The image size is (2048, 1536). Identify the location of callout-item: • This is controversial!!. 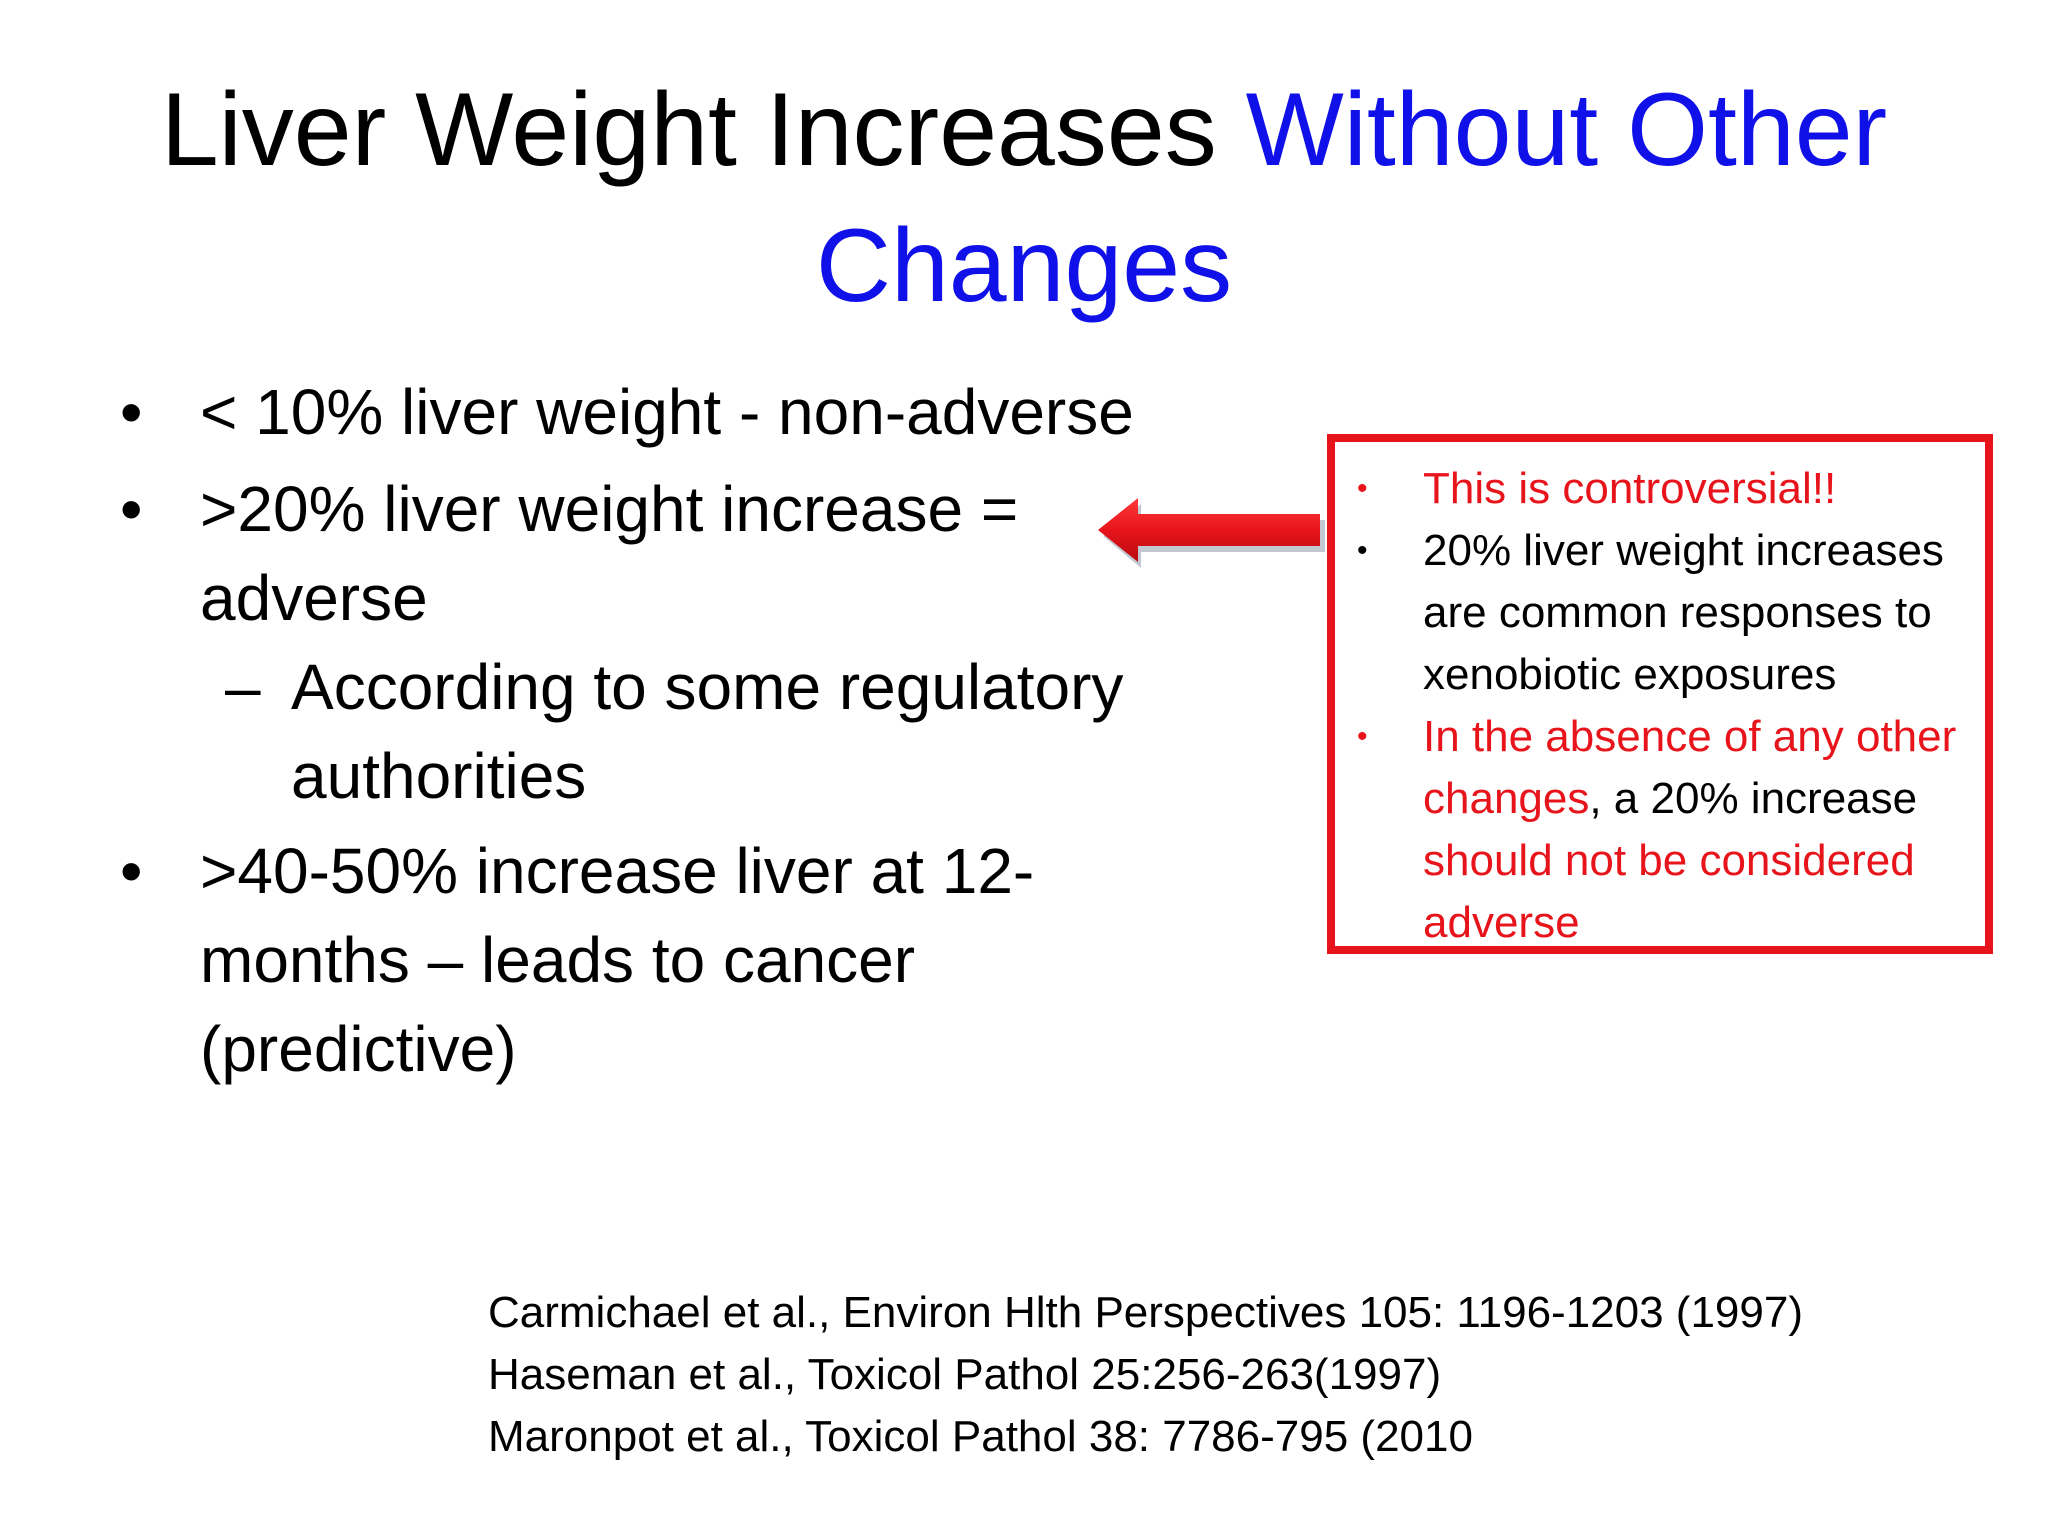
(1677, 489).